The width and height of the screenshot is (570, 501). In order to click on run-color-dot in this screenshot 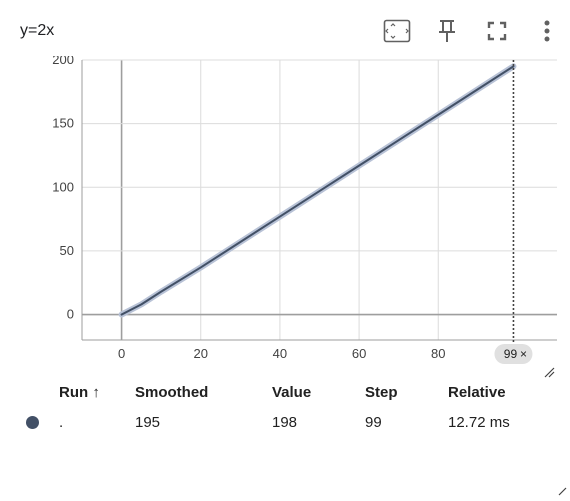, I will do `click(32, 422)`.